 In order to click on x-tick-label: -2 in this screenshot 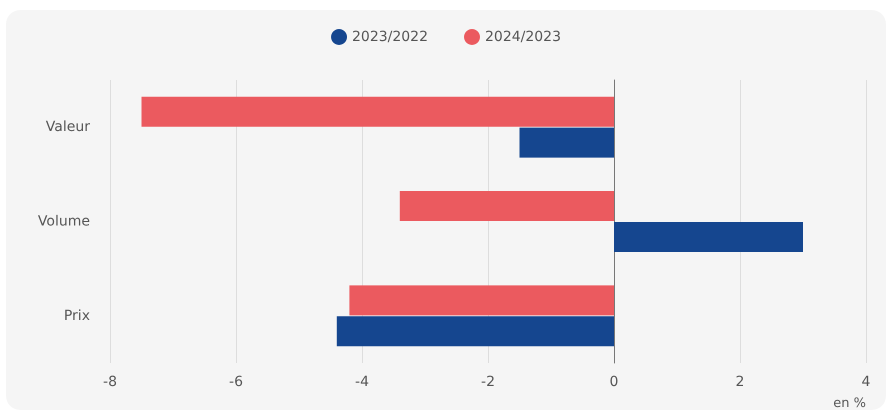, I will do `click(488, 382)`.